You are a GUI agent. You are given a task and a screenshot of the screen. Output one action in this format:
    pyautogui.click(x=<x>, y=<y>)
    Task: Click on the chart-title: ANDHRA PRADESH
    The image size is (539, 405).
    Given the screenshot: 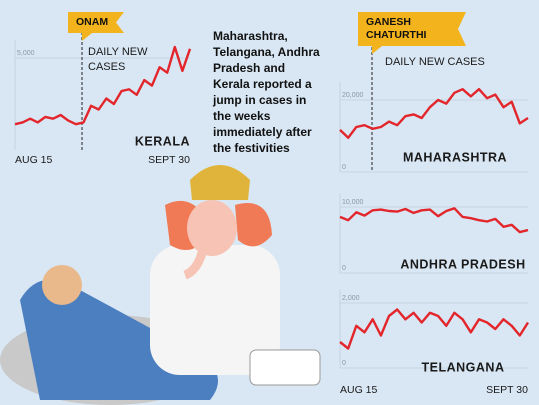 What is the action you would take?
    pyautogui.click(x=462, y=264)
    